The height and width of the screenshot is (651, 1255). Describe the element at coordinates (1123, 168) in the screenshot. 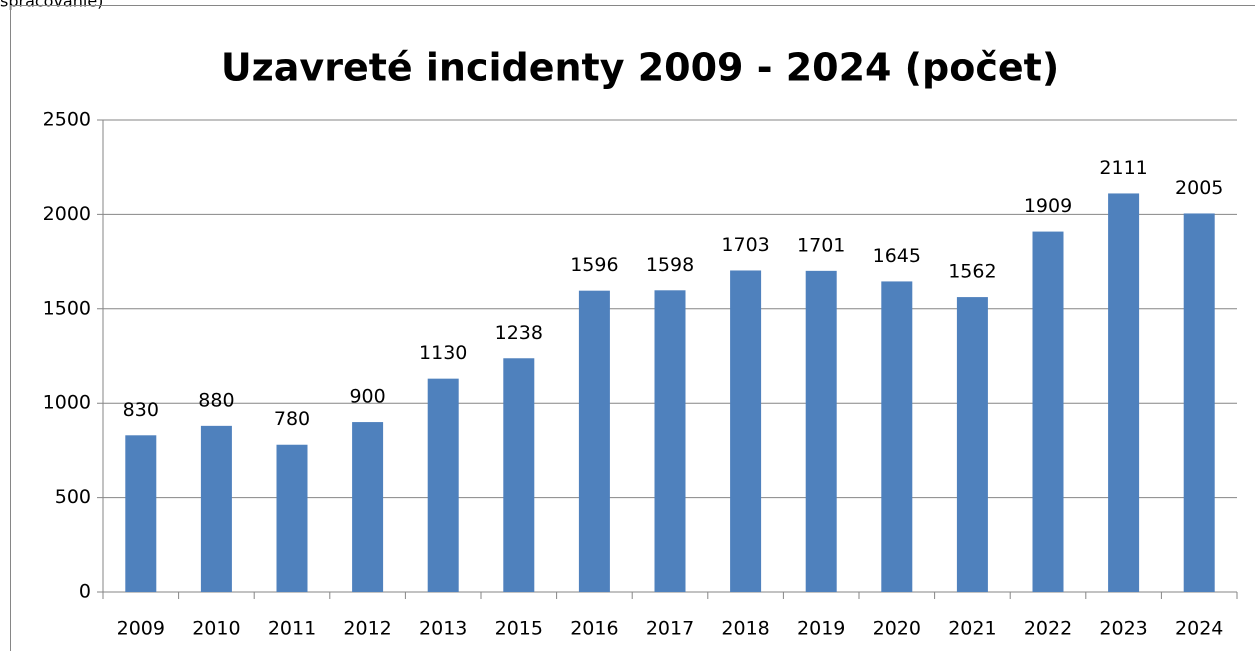

I see `data-label: 2111` at that location.